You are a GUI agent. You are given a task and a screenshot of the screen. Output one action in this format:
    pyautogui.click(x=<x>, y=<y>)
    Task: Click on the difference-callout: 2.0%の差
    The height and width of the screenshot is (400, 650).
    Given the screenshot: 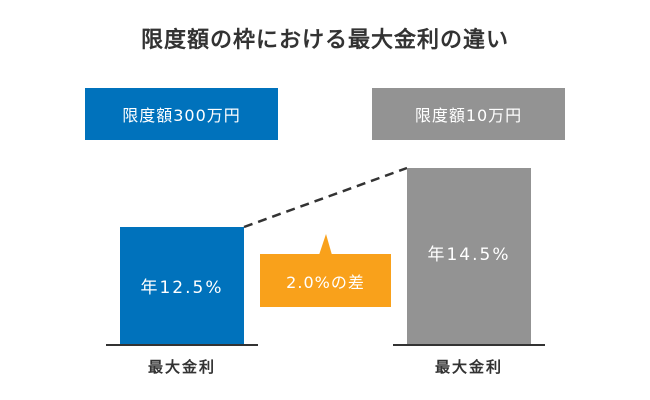 What is the action you would take?
    pyautogui.click(x=325, y=280)
    